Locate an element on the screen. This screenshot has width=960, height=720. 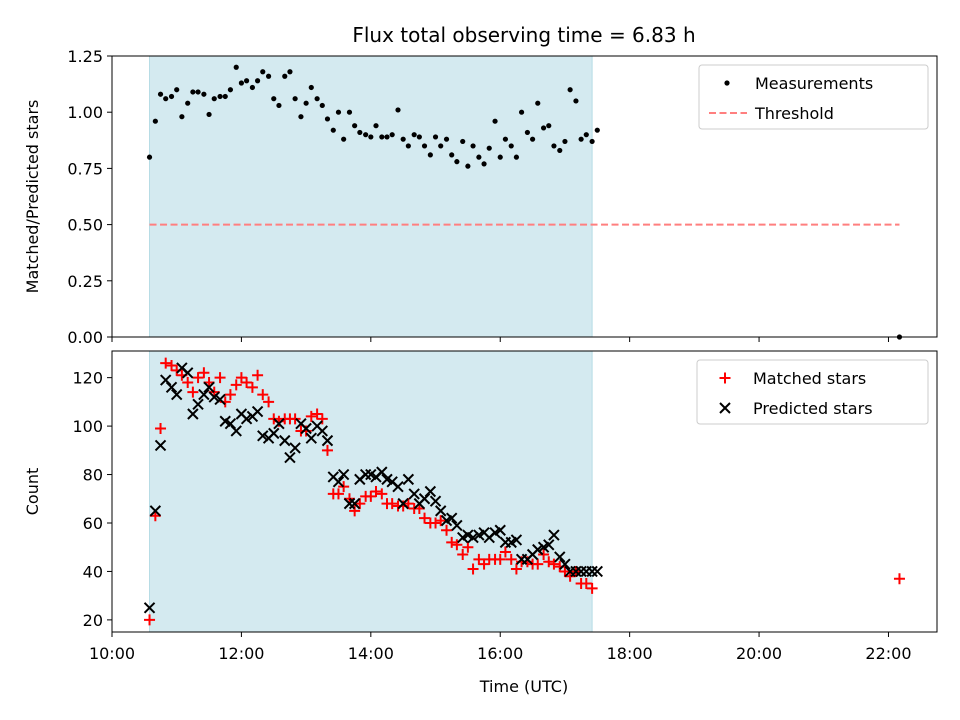
legend-label: Measurements is located at coordinates (814, 83).